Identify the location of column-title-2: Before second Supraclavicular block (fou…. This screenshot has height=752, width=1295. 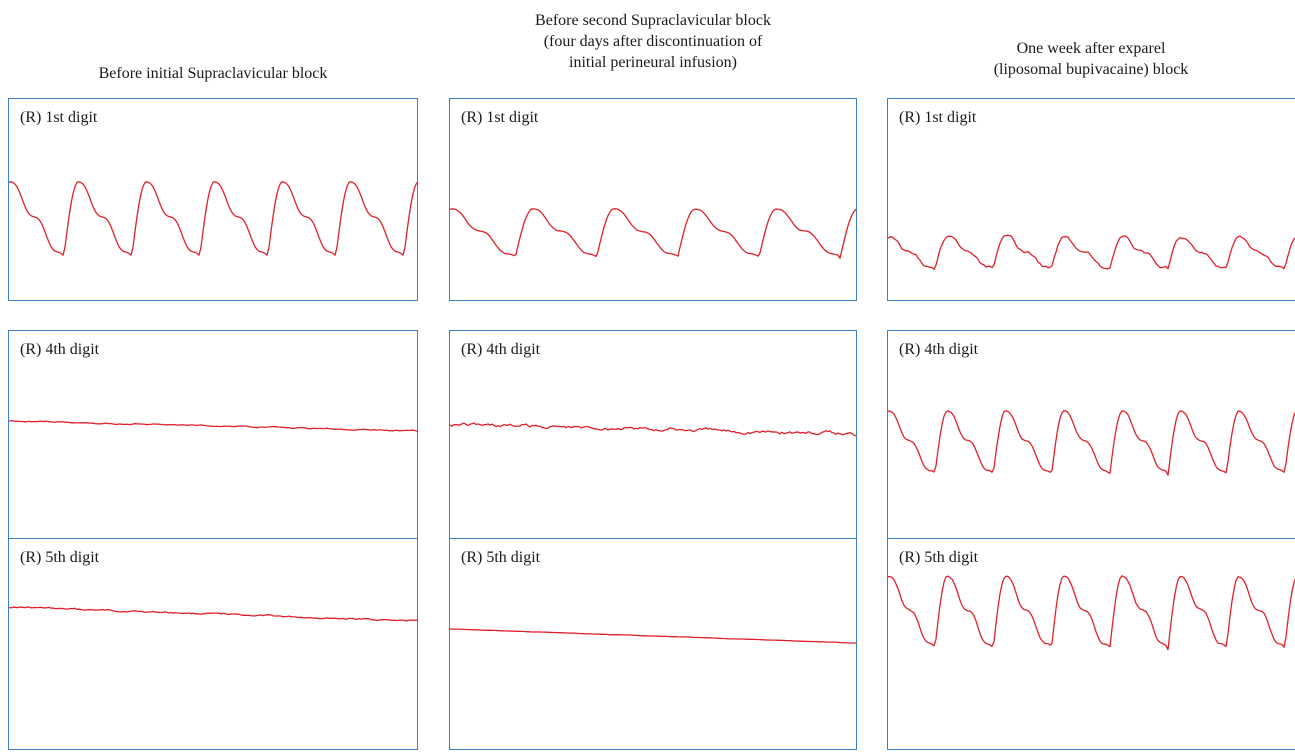
(653, 41).